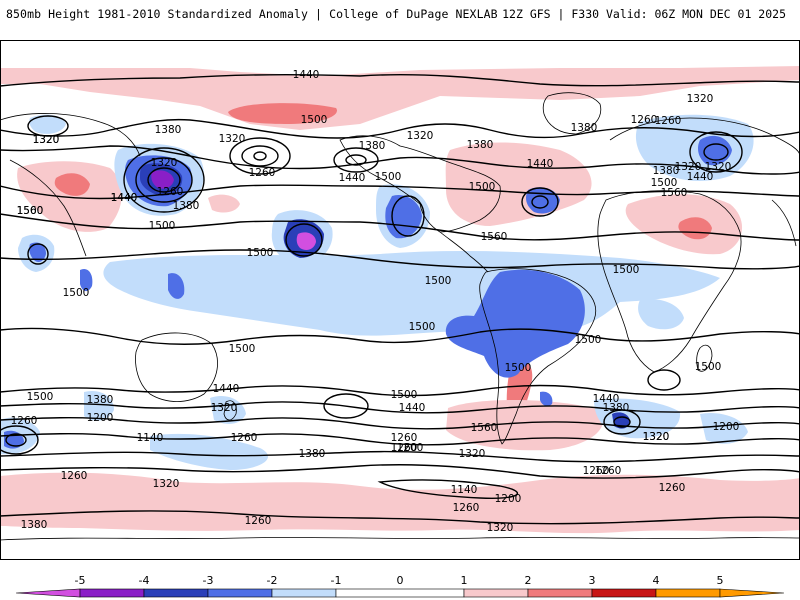  What do you see at coordinates (240, 593) in the screenshot?
I see `colorbar-swatch-neg2` at bounding box center [240, 593].